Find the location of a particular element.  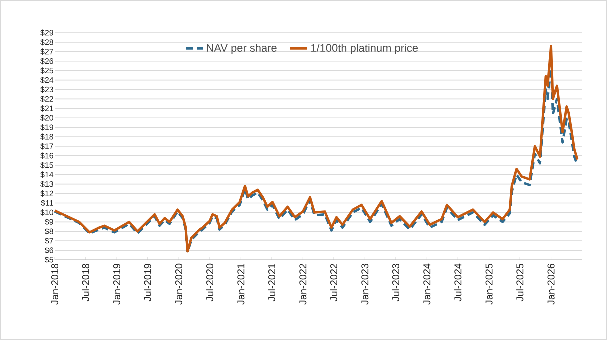

x-tick-label: Jan-2022 is located at coordinates (303, 284).